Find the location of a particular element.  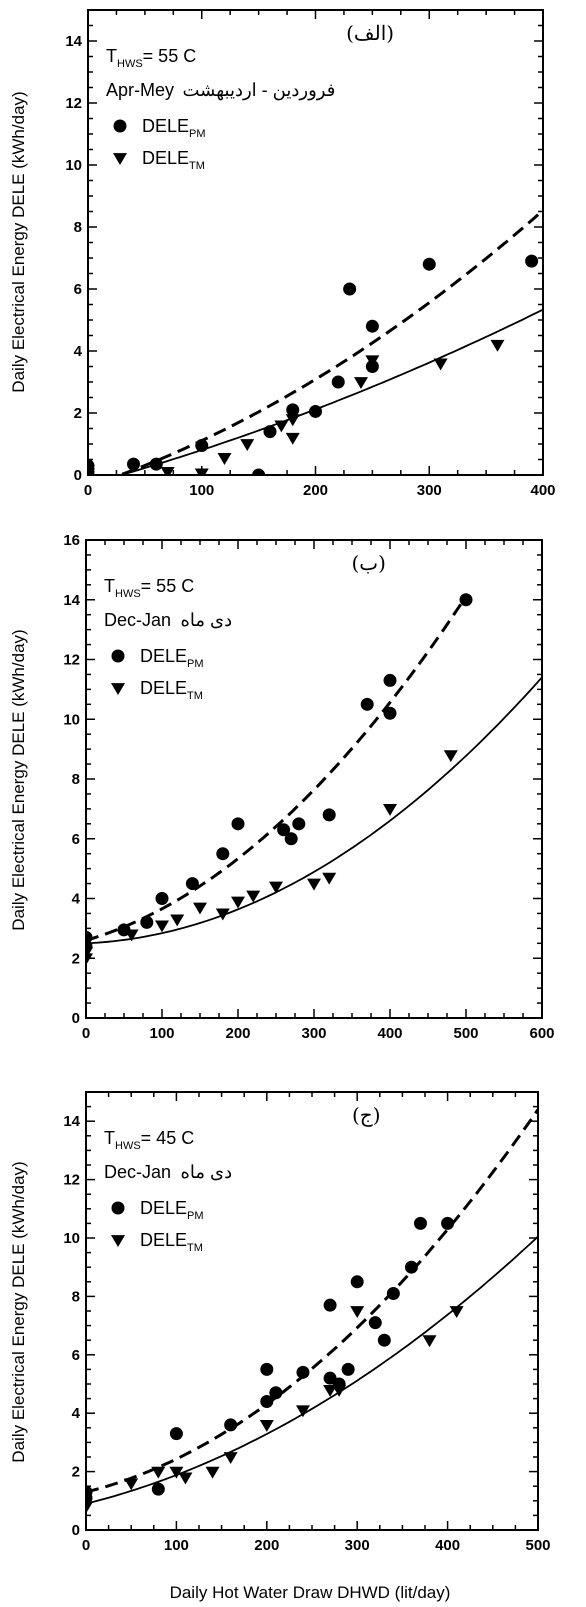

panel-label: (الف) is located at coordinates (370, 33).